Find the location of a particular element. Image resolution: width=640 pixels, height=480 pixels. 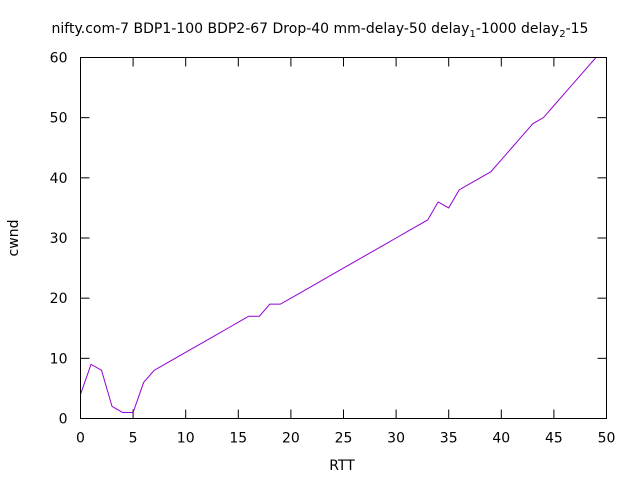

y-tick-label: 50 is located at coordinates (59, 119).